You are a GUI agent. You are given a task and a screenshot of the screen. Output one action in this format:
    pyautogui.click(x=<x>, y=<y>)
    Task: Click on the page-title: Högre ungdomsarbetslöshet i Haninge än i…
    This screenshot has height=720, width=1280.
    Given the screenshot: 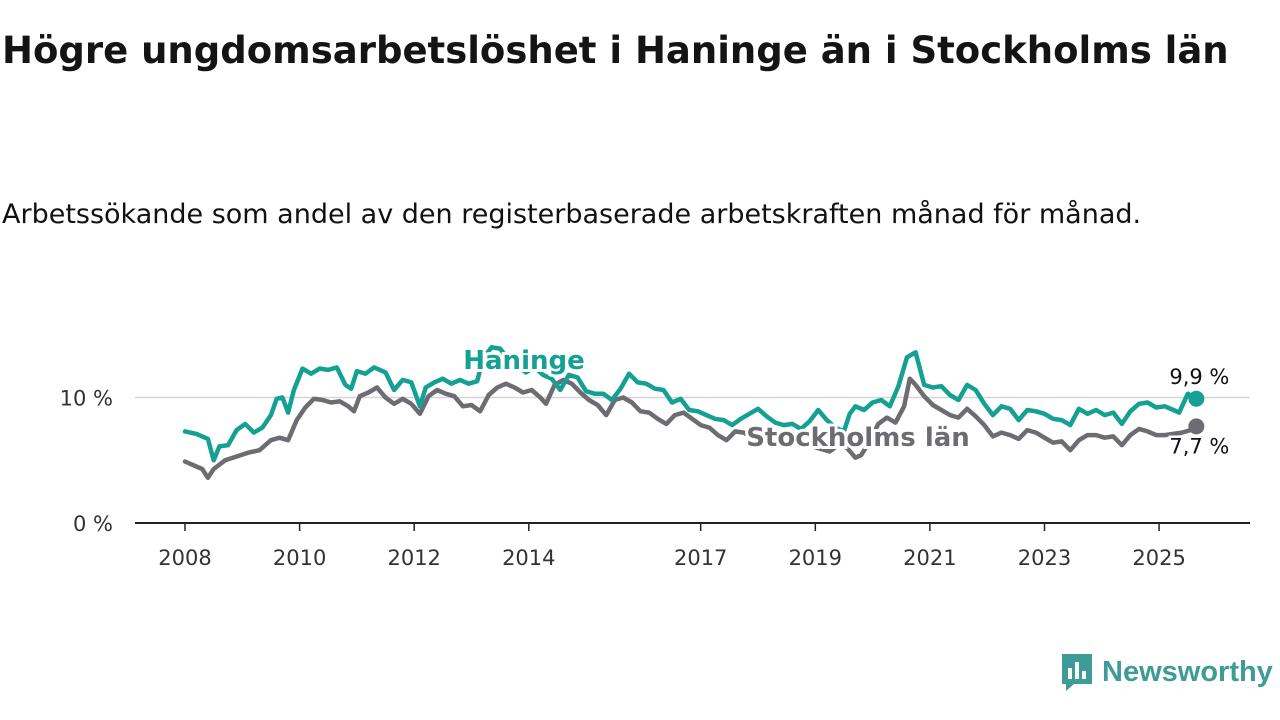 What is the action you would take?
    pyautogui.click(x=615, y=50)
    